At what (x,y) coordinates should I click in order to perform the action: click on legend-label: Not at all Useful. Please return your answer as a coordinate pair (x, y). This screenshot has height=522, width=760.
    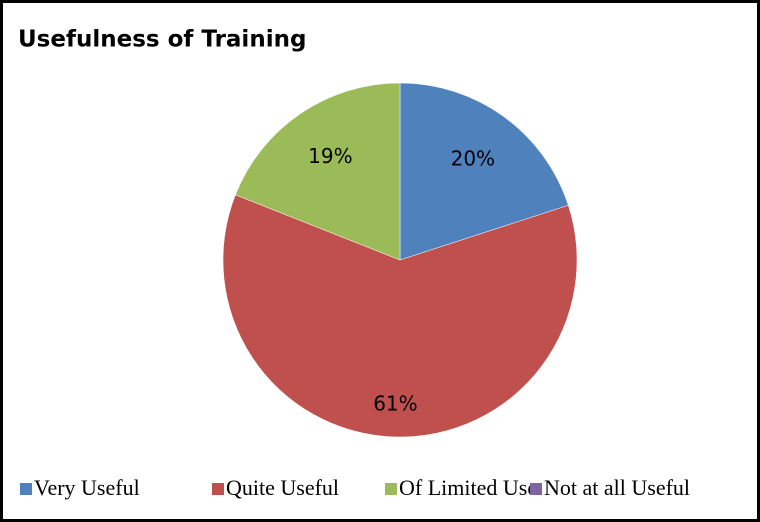
    Looking at the image, I should click on (617, 487).